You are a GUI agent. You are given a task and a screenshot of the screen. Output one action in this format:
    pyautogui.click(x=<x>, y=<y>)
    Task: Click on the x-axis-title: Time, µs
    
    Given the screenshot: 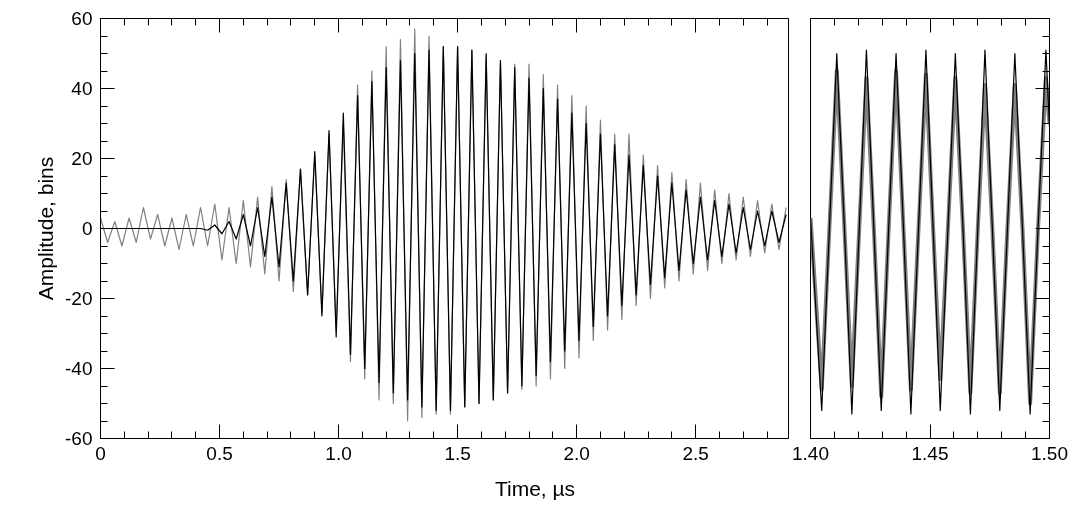 What is the action you would take?
    pyautogui.click(x=535, y=489)
    